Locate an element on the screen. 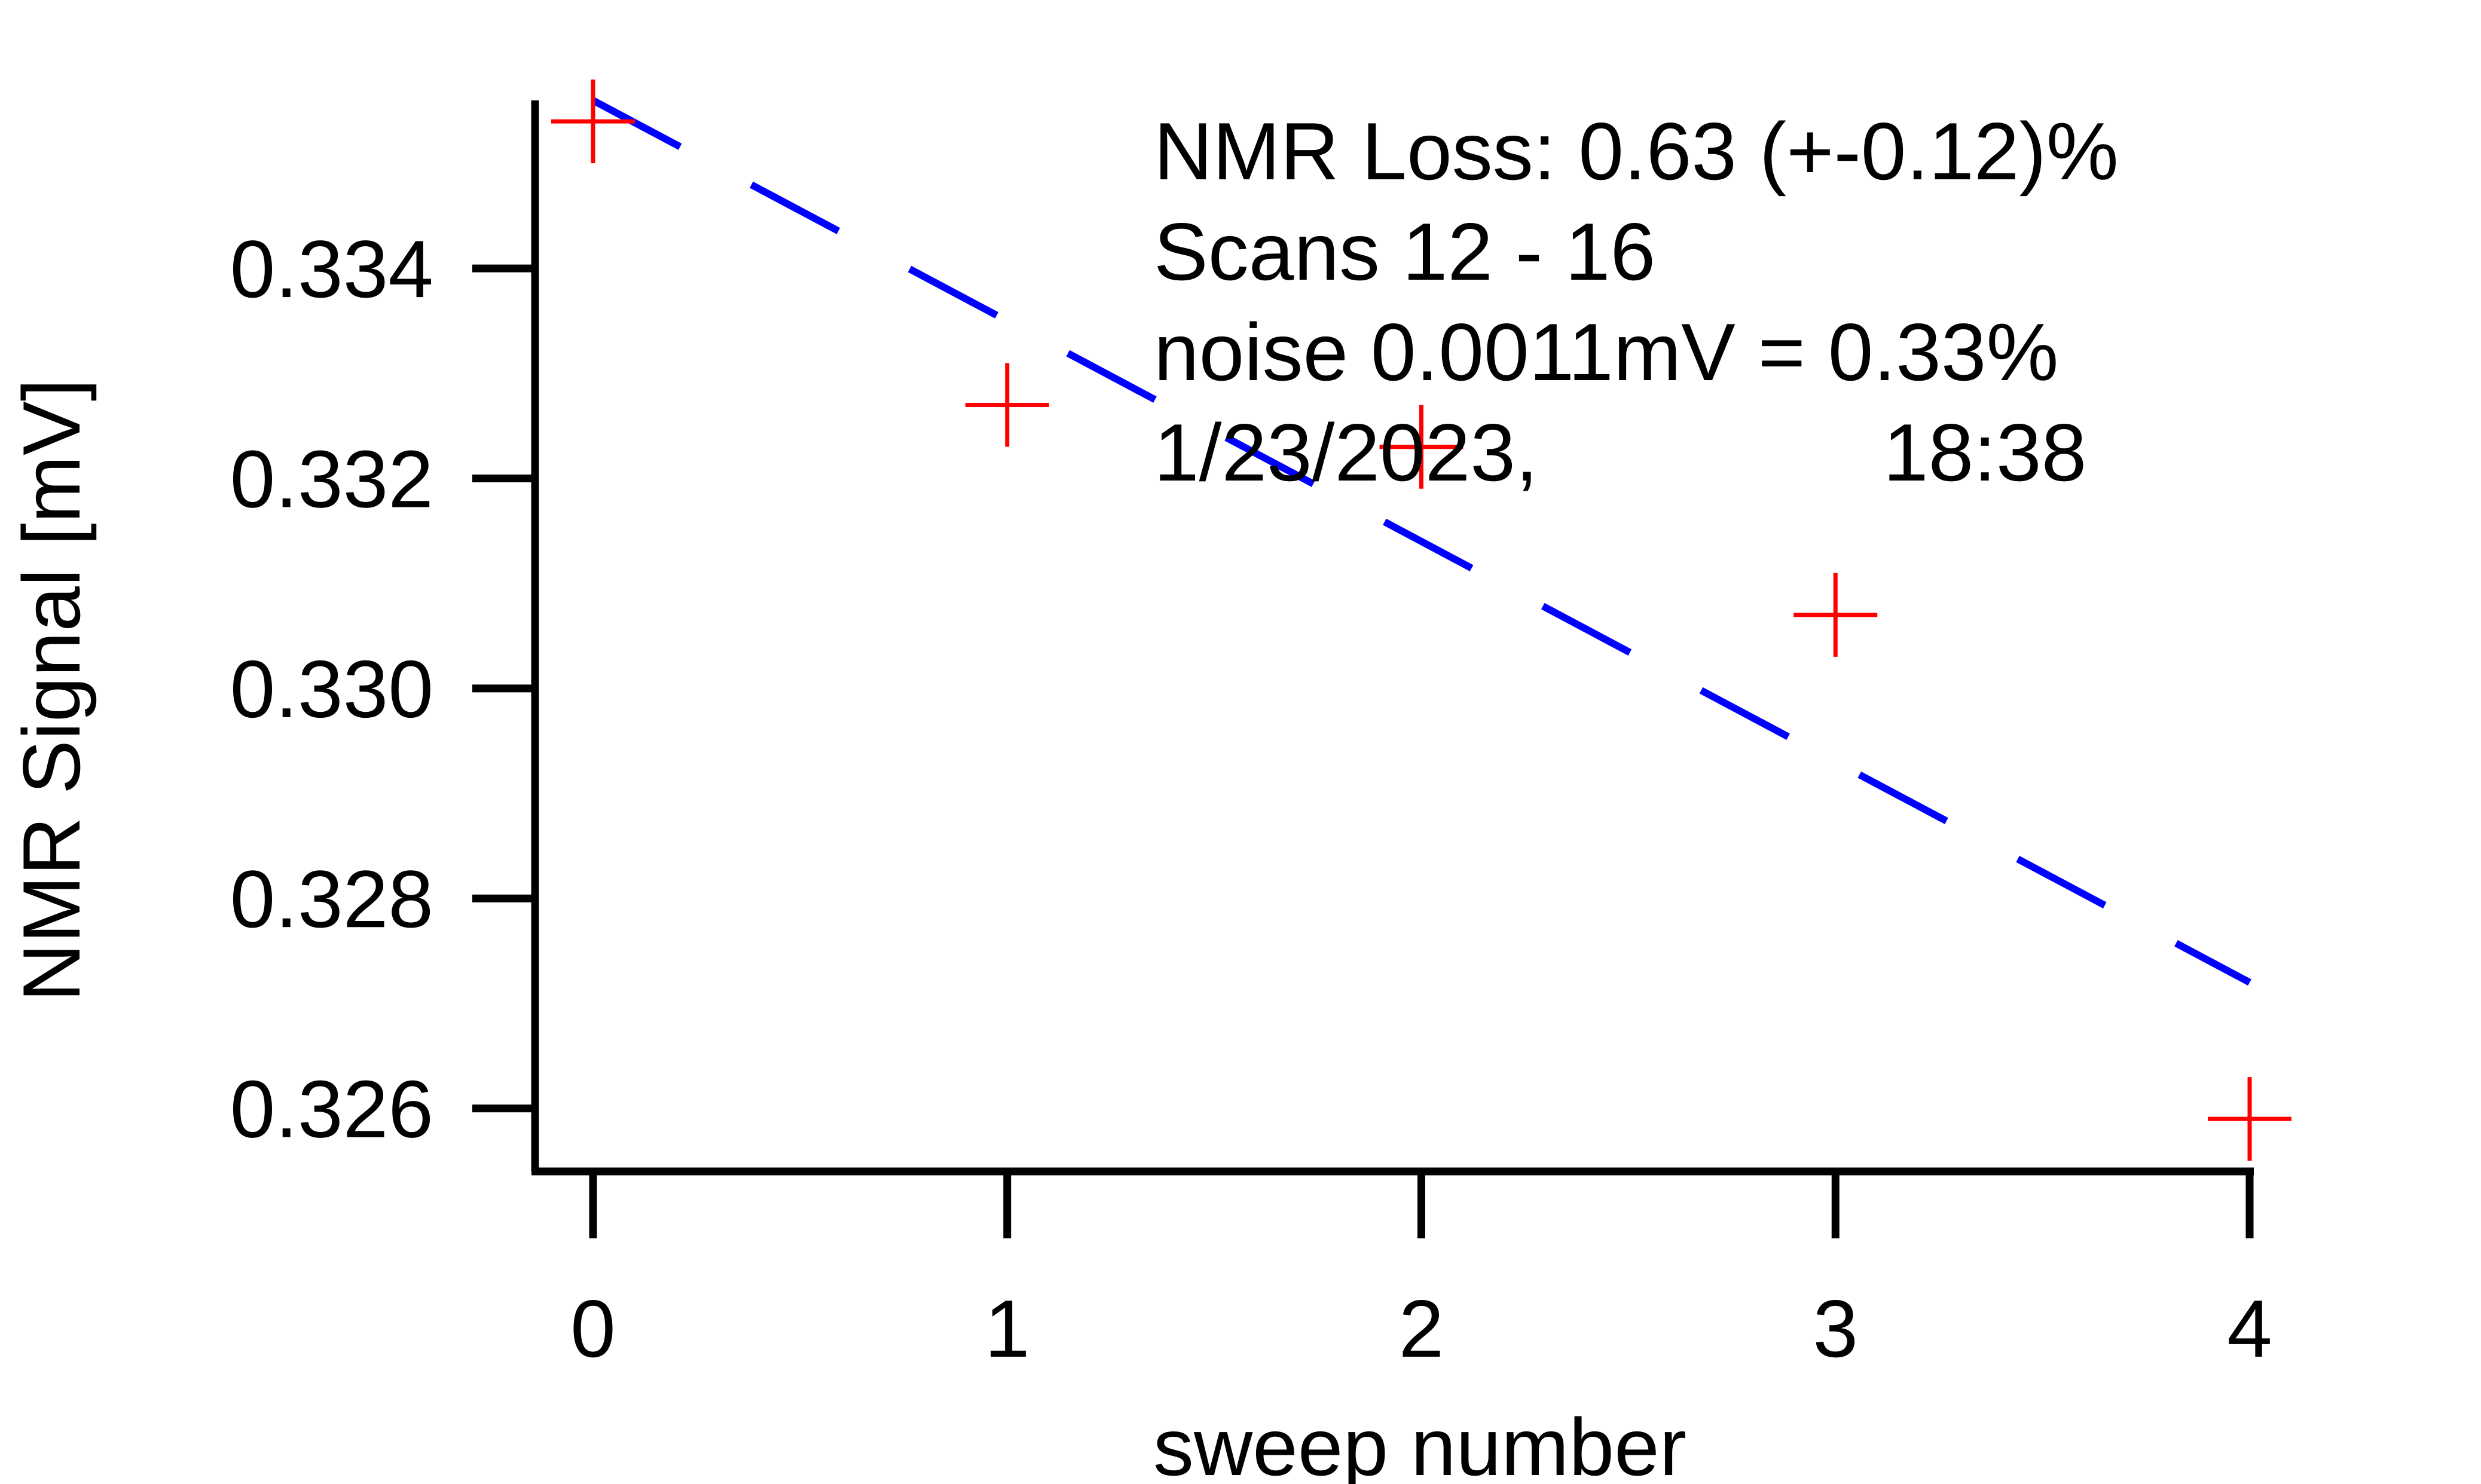 The width and height of the screenshot is (2481, 1484). y-tick-label: 0.332 is located at coordinates (332, 478).